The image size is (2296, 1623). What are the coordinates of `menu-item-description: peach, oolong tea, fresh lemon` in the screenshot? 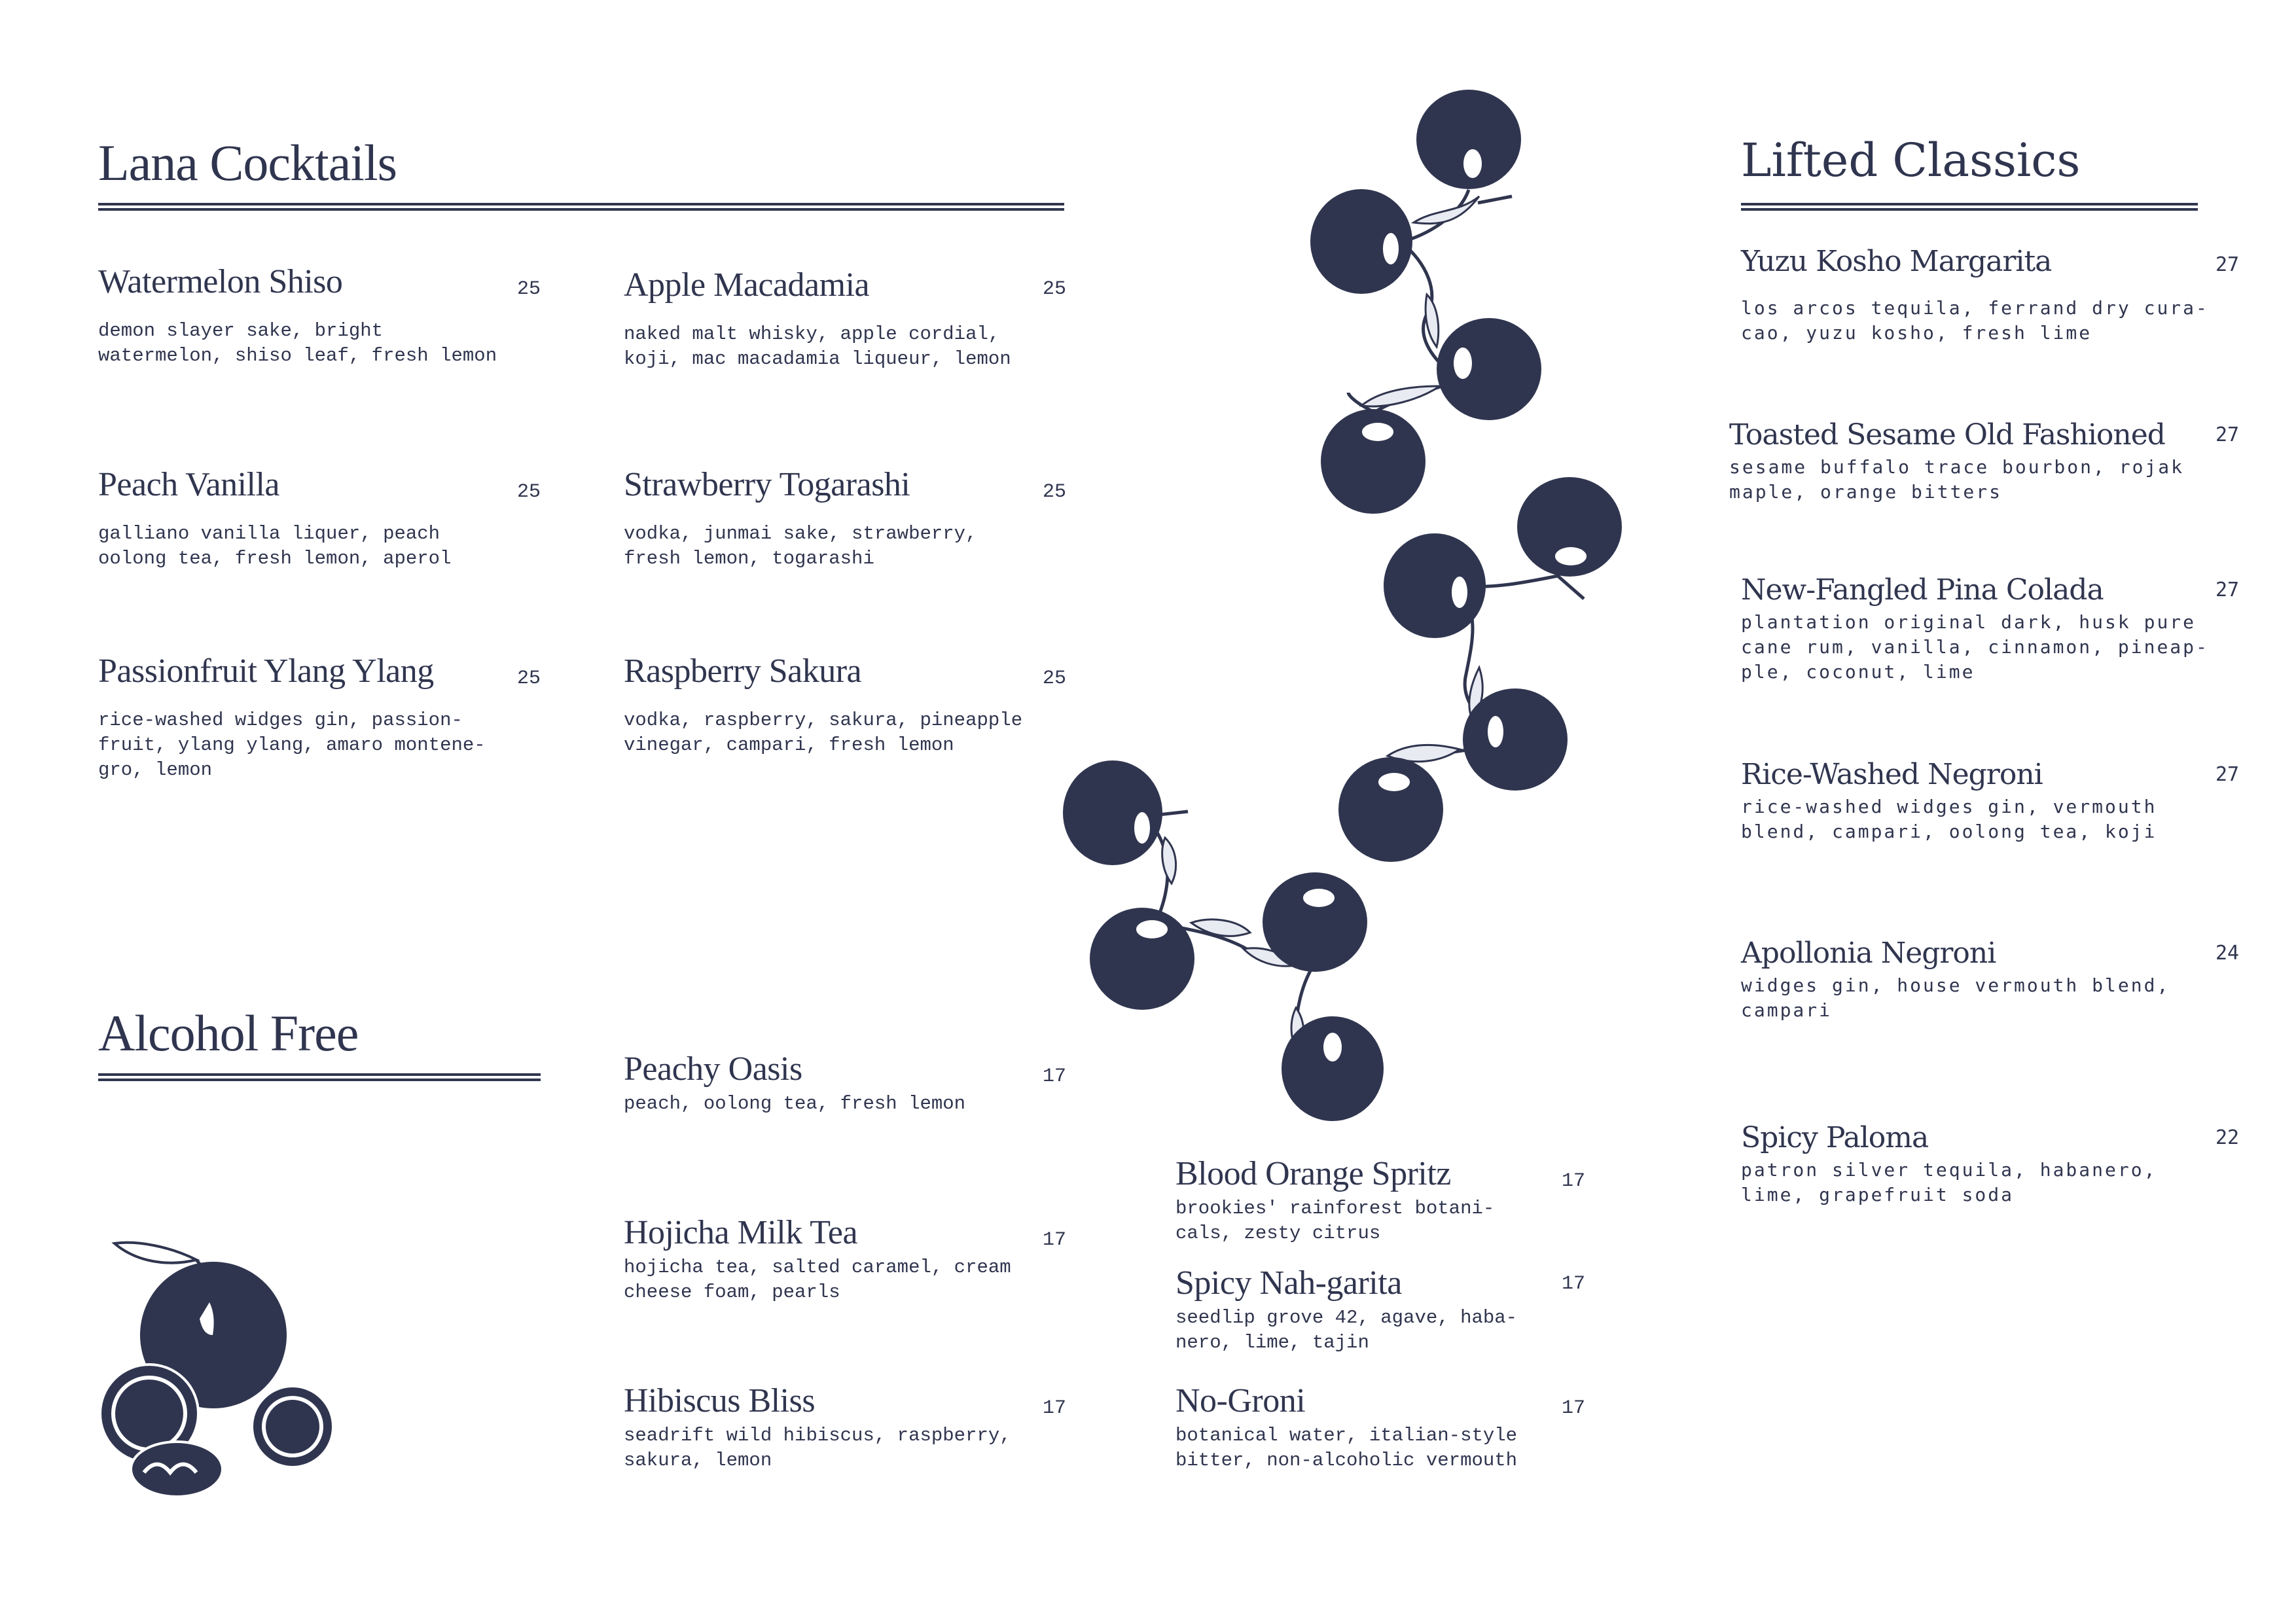 It's located at (795, 1104).